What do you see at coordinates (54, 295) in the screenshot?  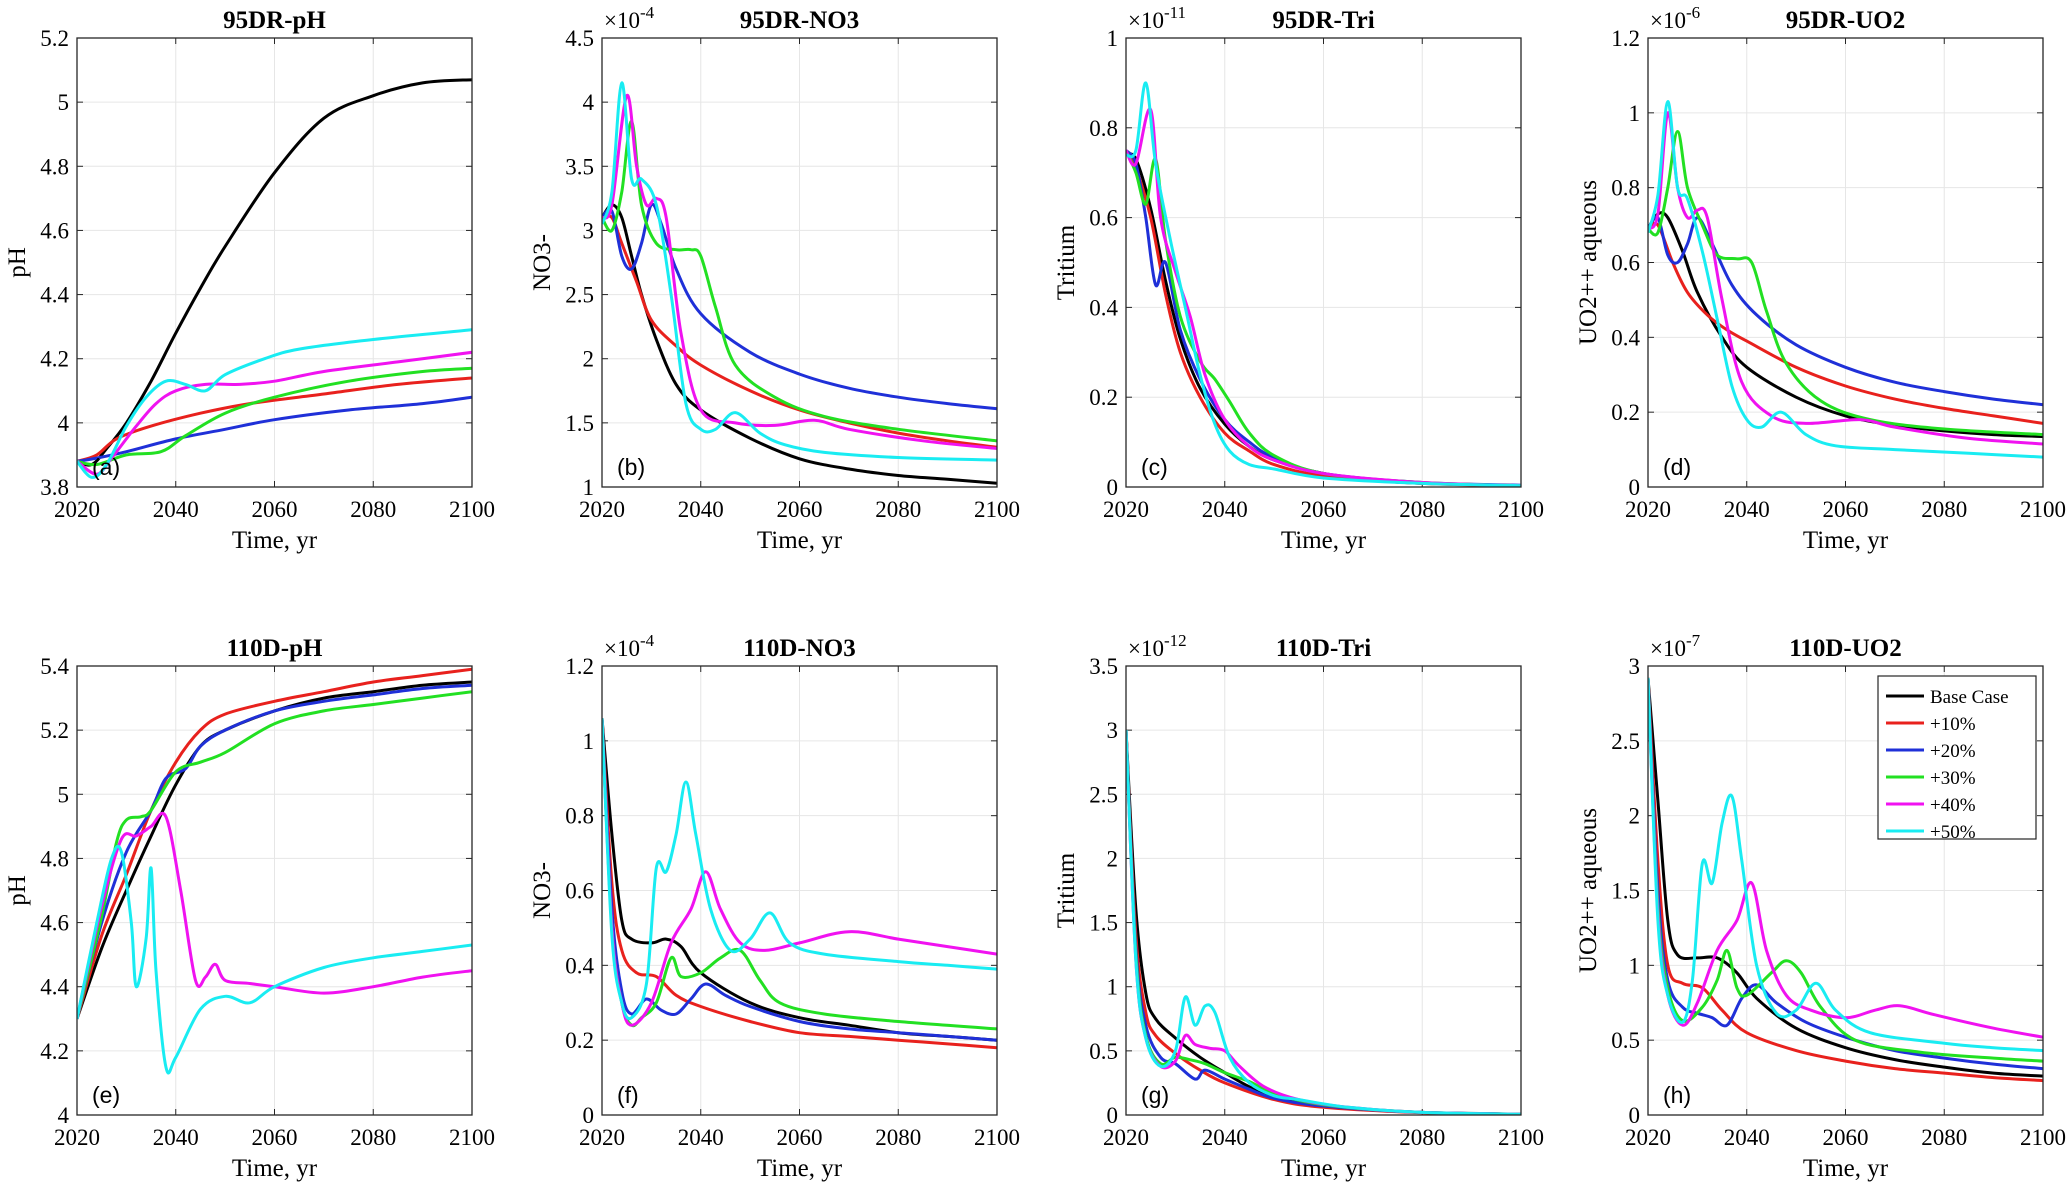 I see `y-tick-label: 4.4` at bounding box center [54, 295].